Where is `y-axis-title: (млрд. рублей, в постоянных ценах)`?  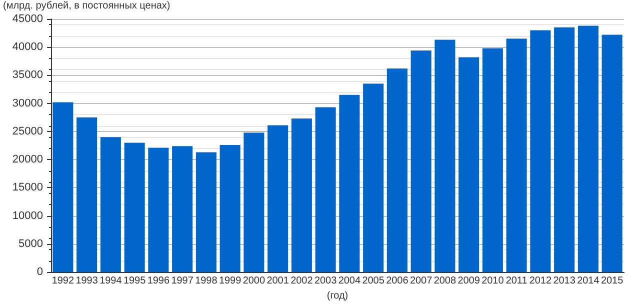
y-axis-title: (млрд. рублей, в постоянных ценах) is located at coordinates (86, 6).